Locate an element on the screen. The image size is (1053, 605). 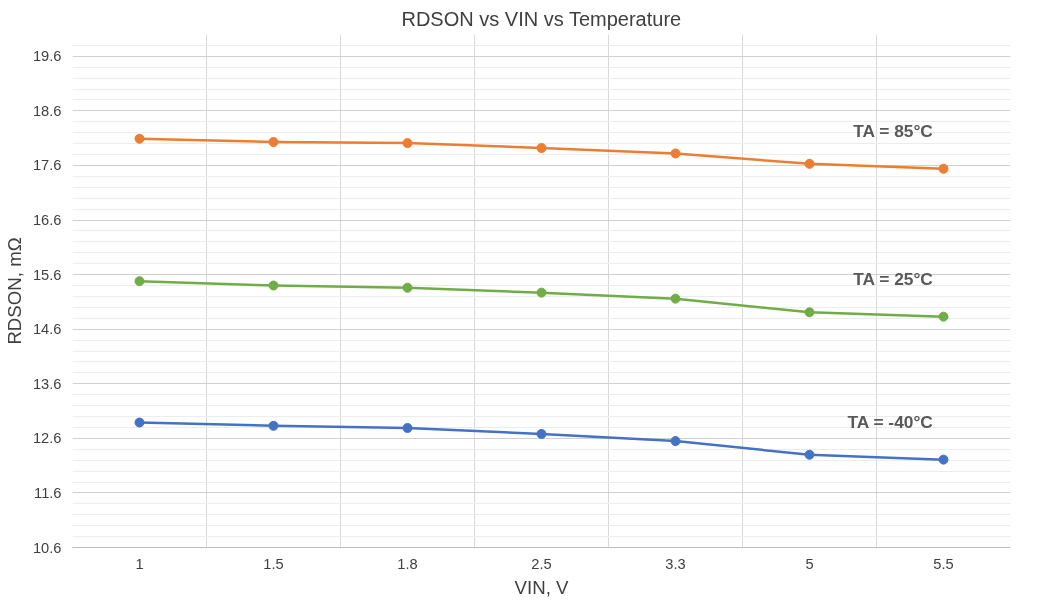
x-tick-label: 3.3 is located at coordinates (675, 563).